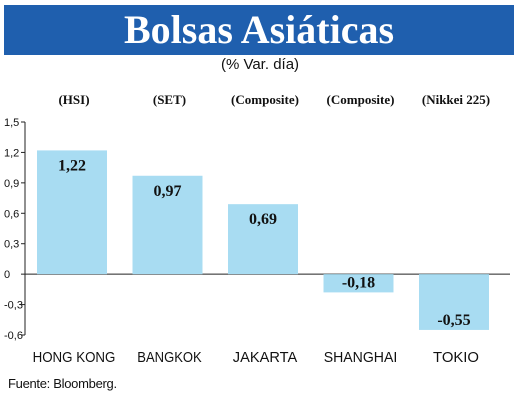 This screenshot has height=406, width=520. Describe the element at coordinates (453, 320) in the screenshot. I see `value-label: -0,55` at that location.